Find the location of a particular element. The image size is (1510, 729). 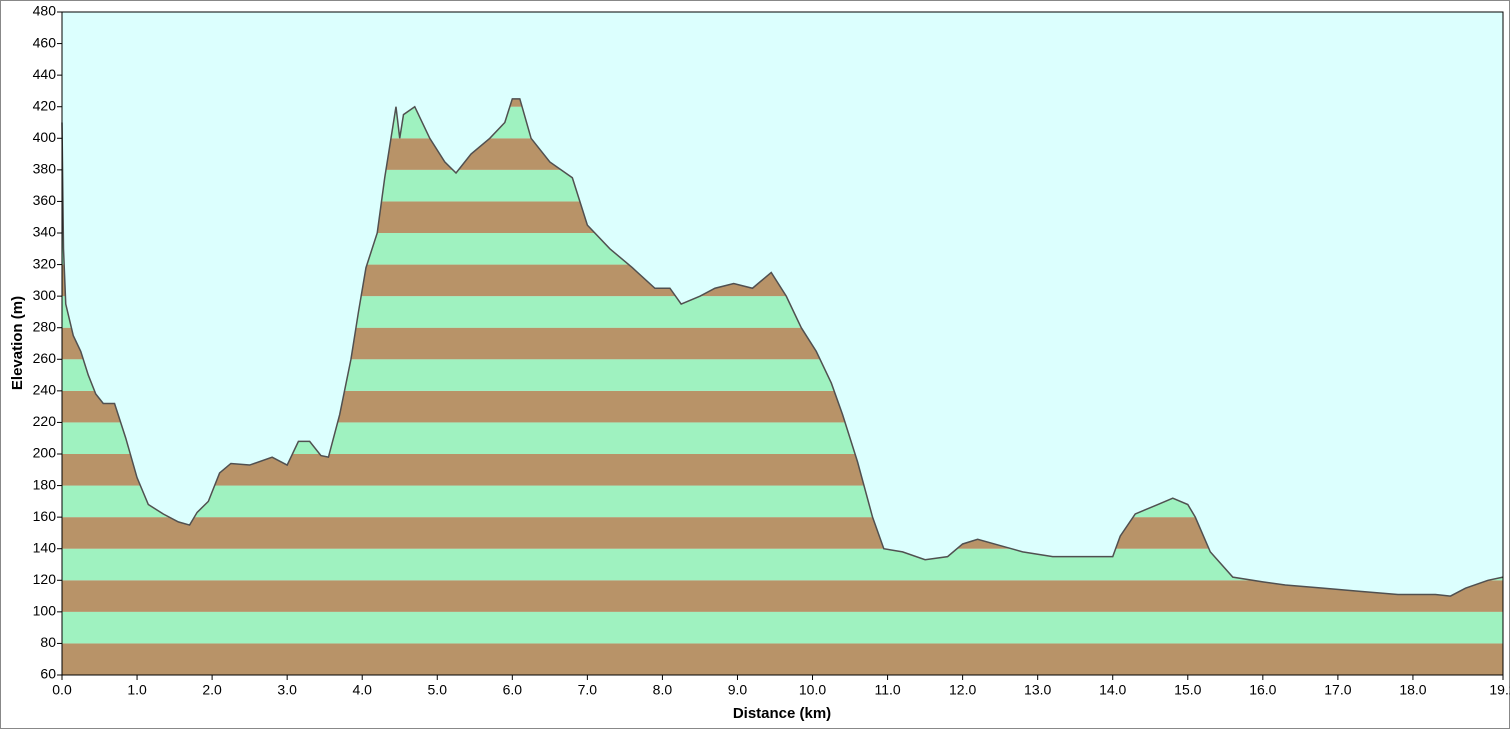

x-tick-label: 12.0 is located at coordinates (962, 690).